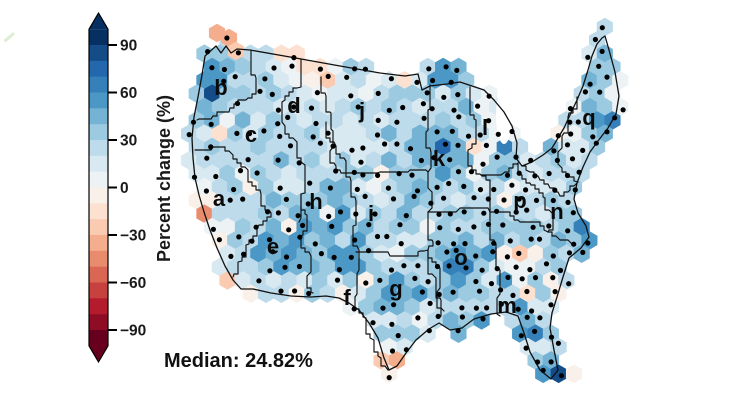  What do you see at coordinates (164, 178) in the screenshot?
I see `svg-text: Percent change (%)` at bounding box center [164, 178].